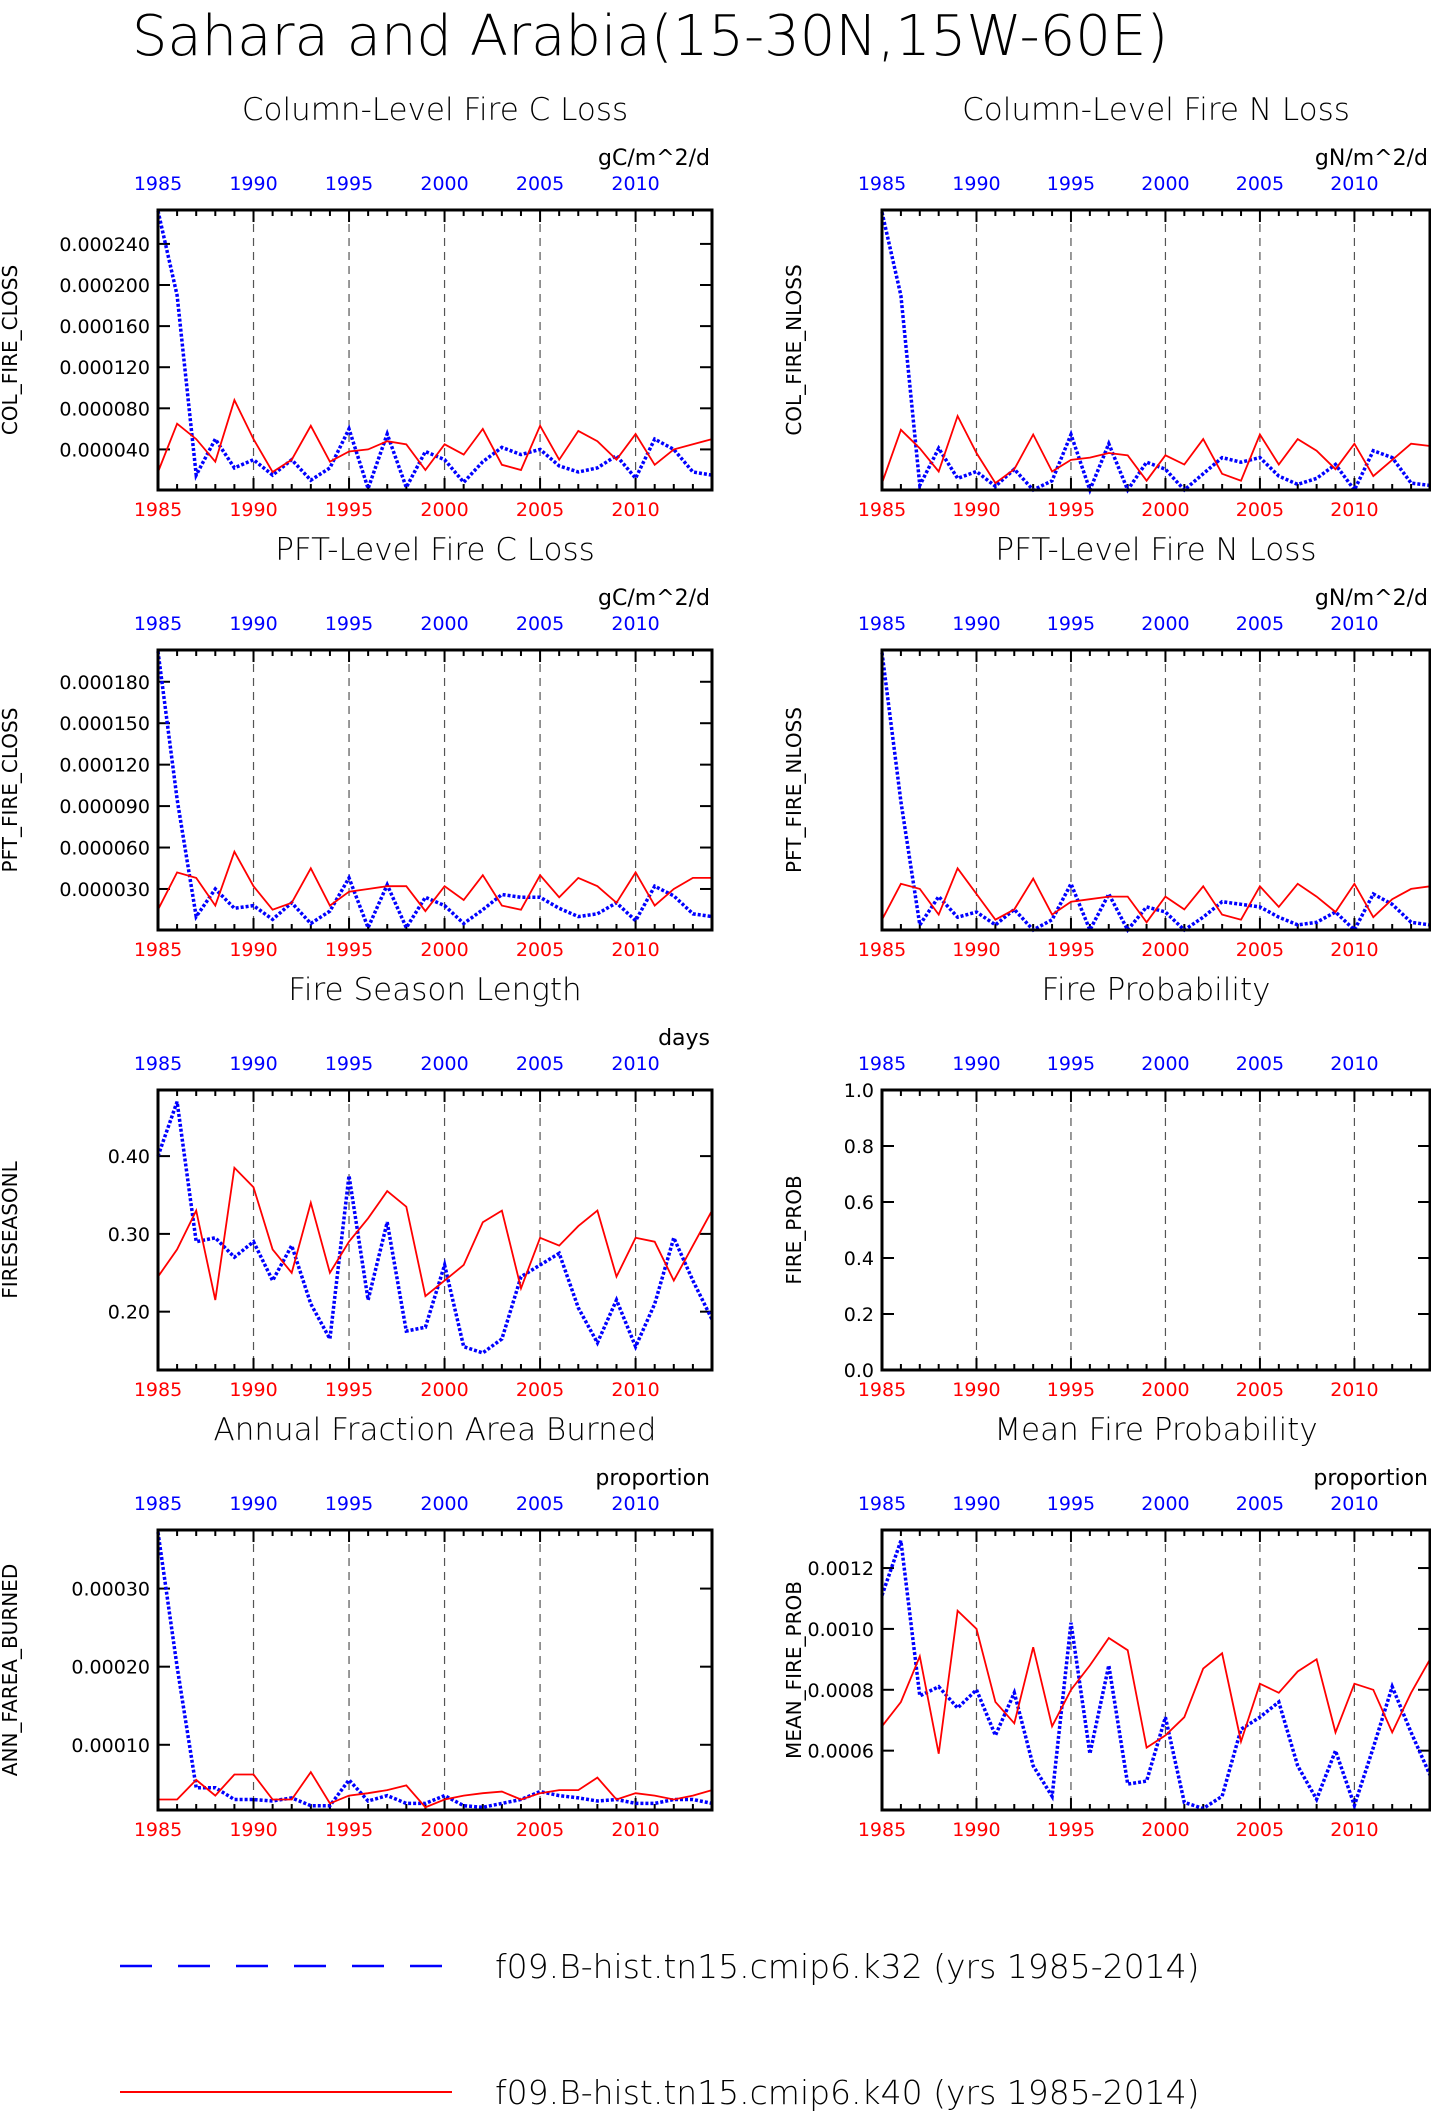 The height and width of the screenshot is (2119, 1431). Describe the element at coordinates (794, 1670) in the screenshot. I see `y-axis-label: MEAN_FIRE_PROB` at that location.